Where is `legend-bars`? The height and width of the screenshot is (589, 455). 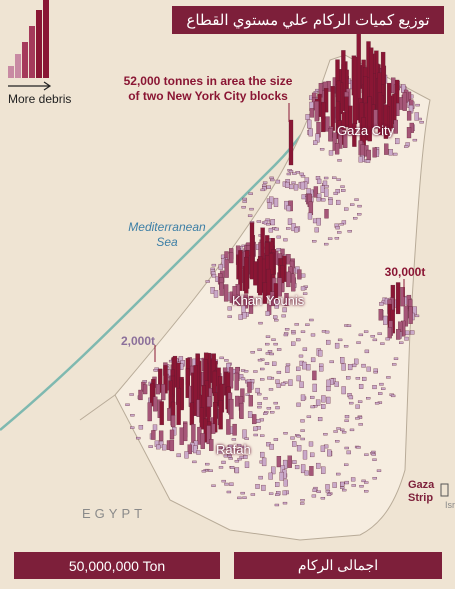
legend-bars is located at coordinates (28, 39).